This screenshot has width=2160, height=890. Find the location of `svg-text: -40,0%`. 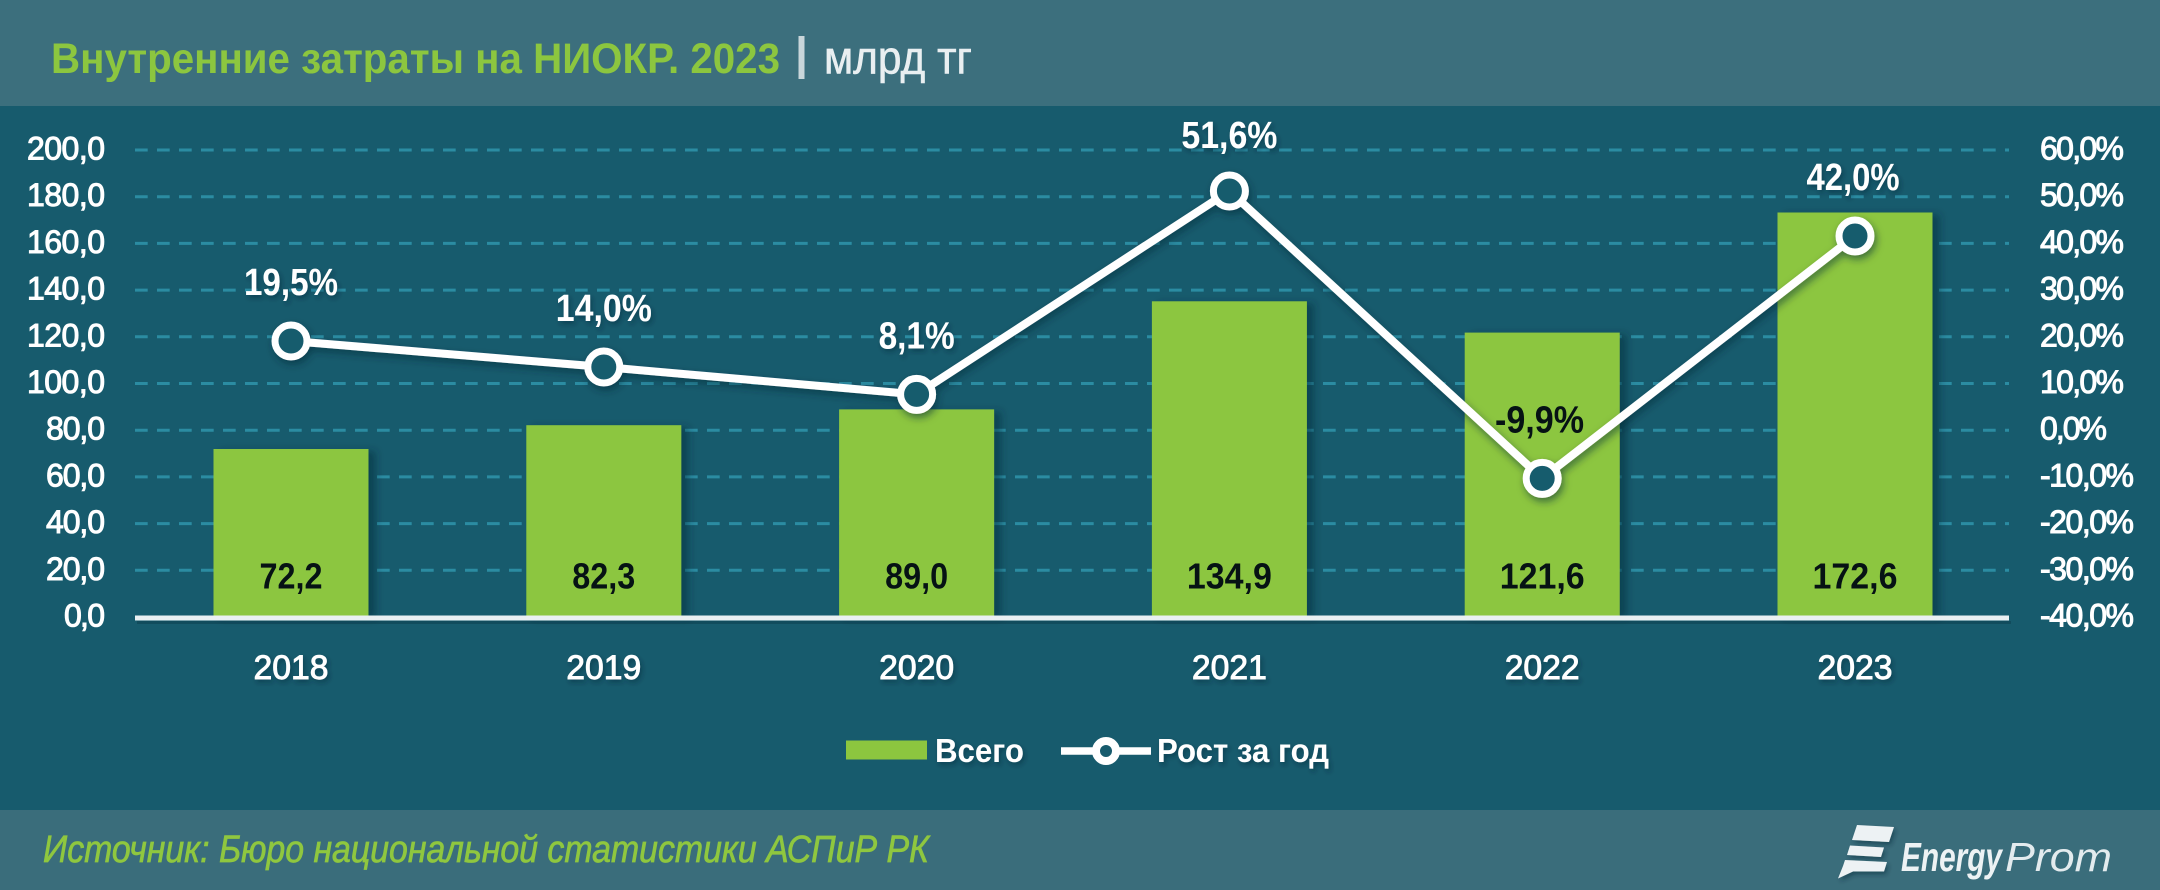

svg-text: -40,0% is located at coordinates (2087, 616).